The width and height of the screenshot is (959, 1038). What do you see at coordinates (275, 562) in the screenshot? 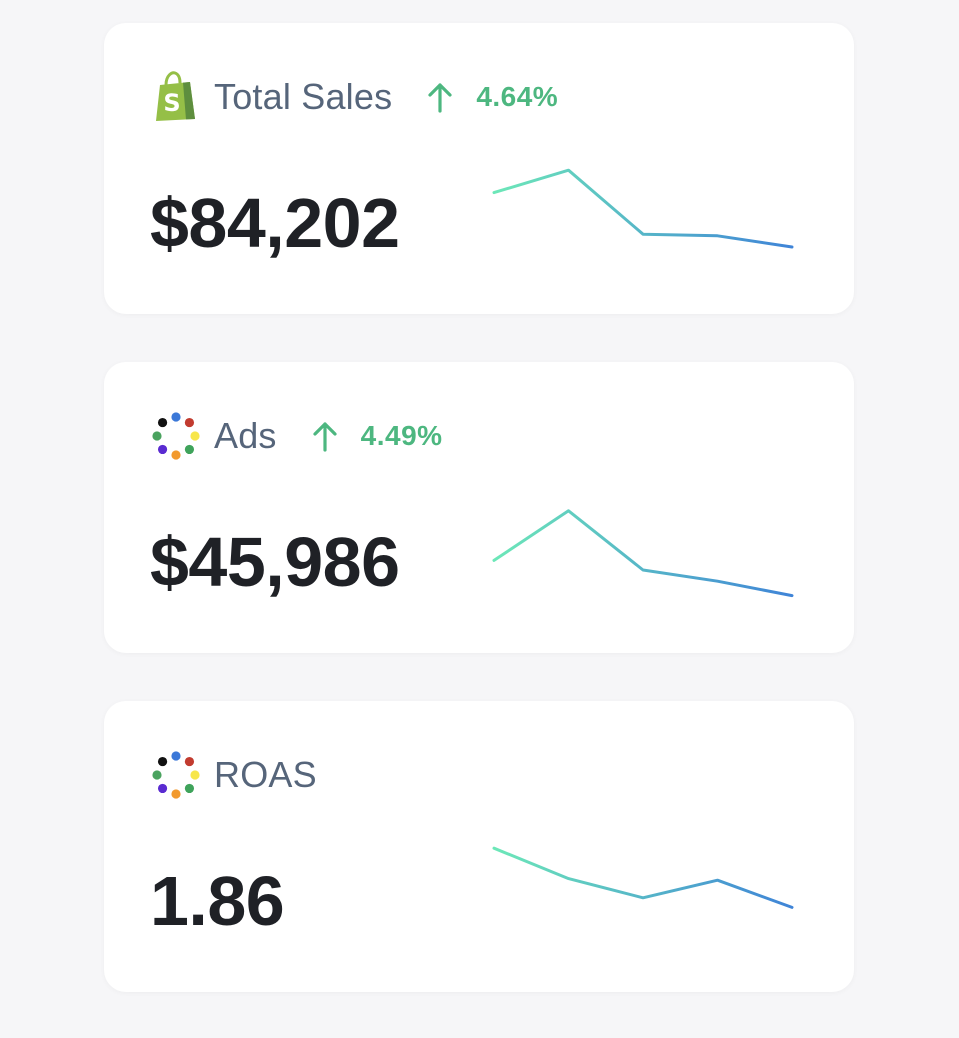
I see `metric-value: $45,986` at bounding box center [275, 562].